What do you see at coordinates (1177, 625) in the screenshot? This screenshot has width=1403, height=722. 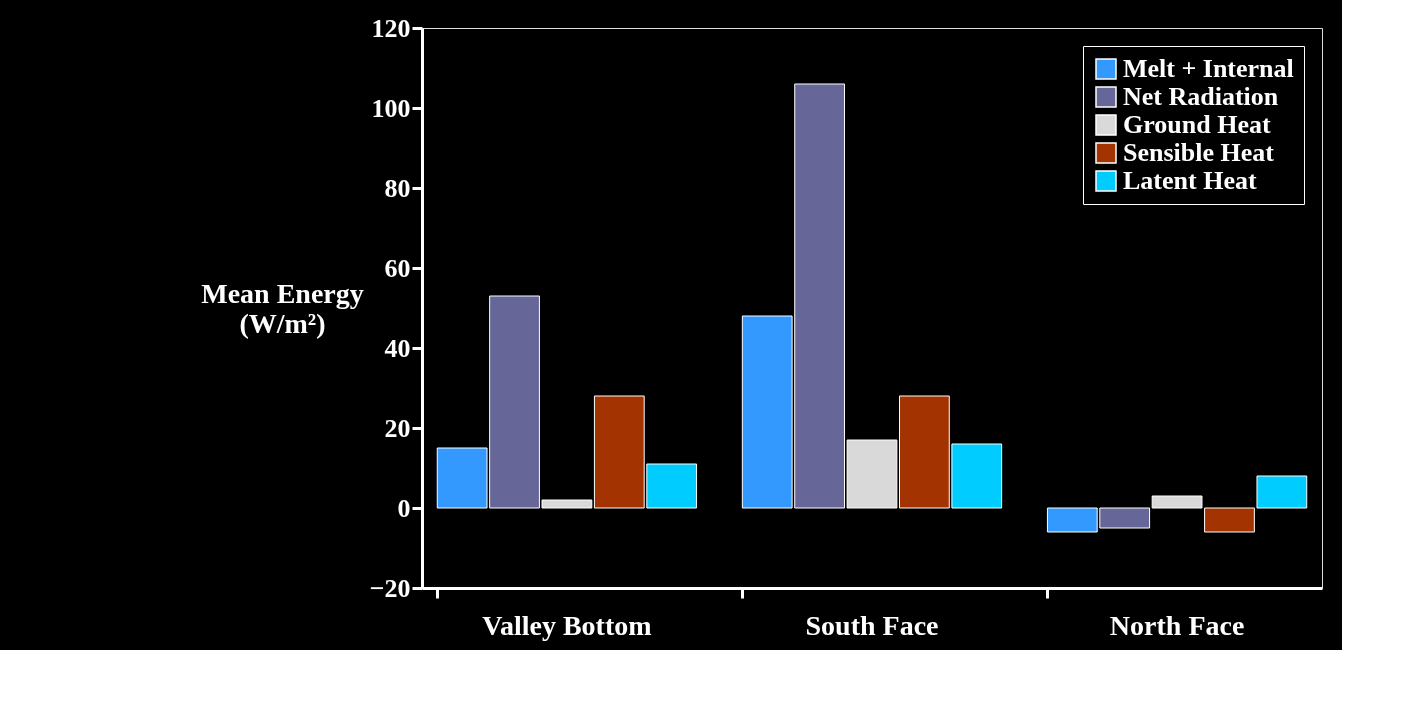 I see `x-tick-label: North Face` at bounding box center [1177, 625].